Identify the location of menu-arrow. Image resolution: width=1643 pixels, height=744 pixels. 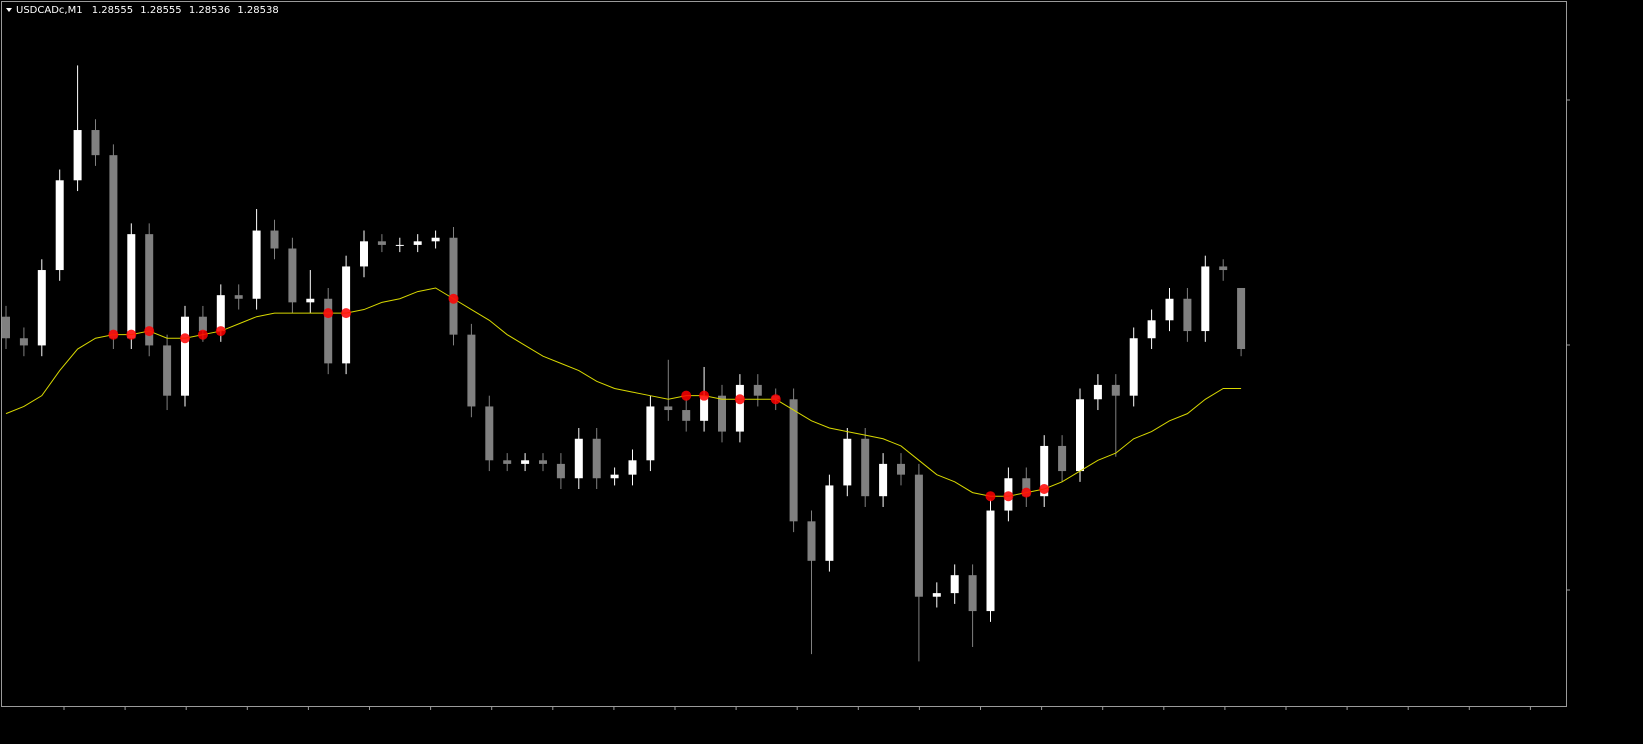
(9, 10).